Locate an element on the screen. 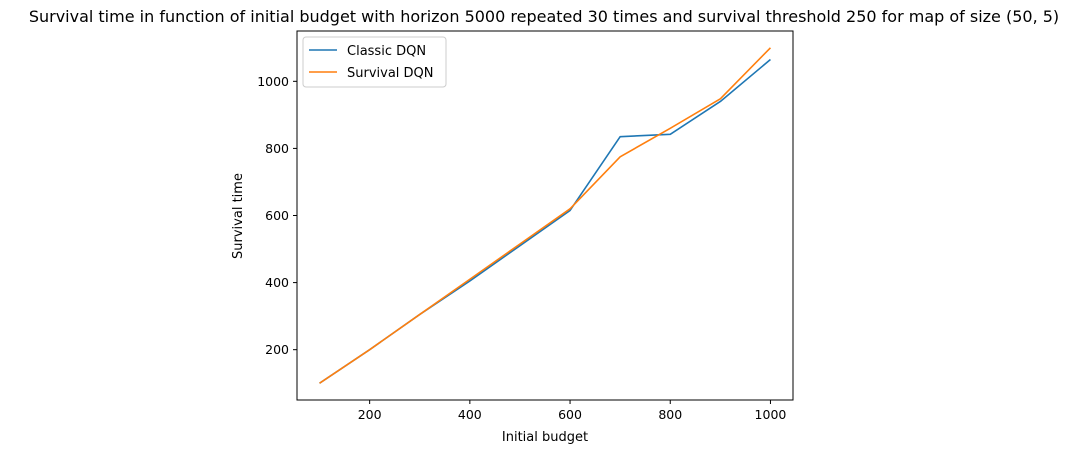 The height and width of the screenshot is (455, 1088). legend-label-survival-dqn: Survival DQN is located at coordinates (390, 73).